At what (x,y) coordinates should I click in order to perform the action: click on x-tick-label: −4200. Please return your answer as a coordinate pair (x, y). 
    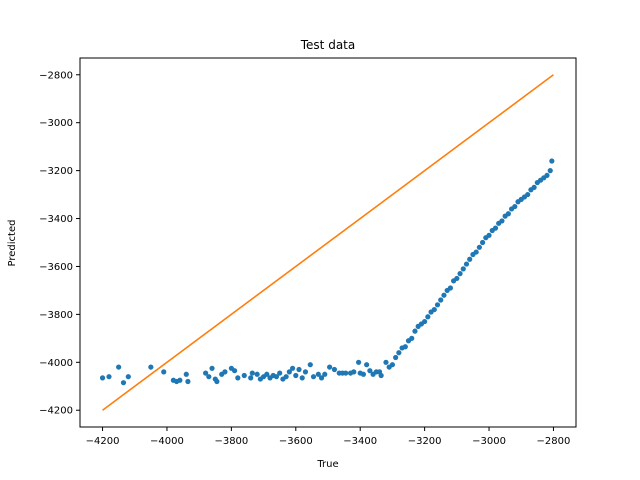
    Looking at the image, I should click on (103, 441).